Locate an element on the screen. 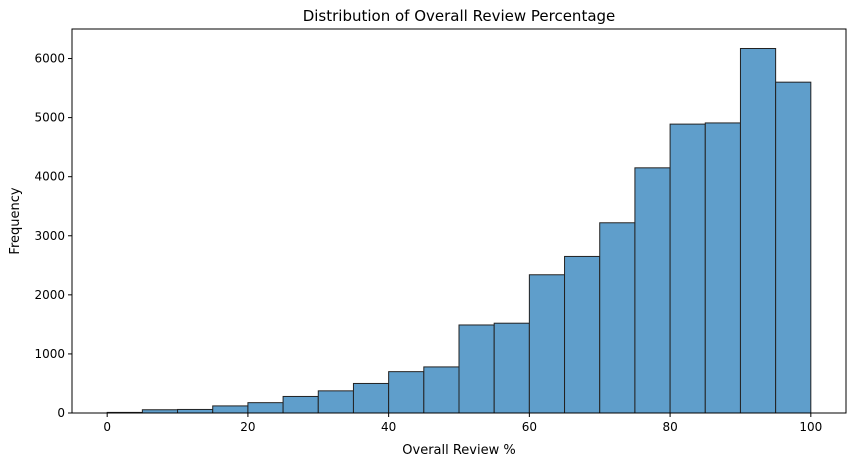 The width and height of the screenshot is (854, 460). y-axis-ticks: 0 1000 2000 3000 4000 5000 6000 is located at coordinates (53, 236).